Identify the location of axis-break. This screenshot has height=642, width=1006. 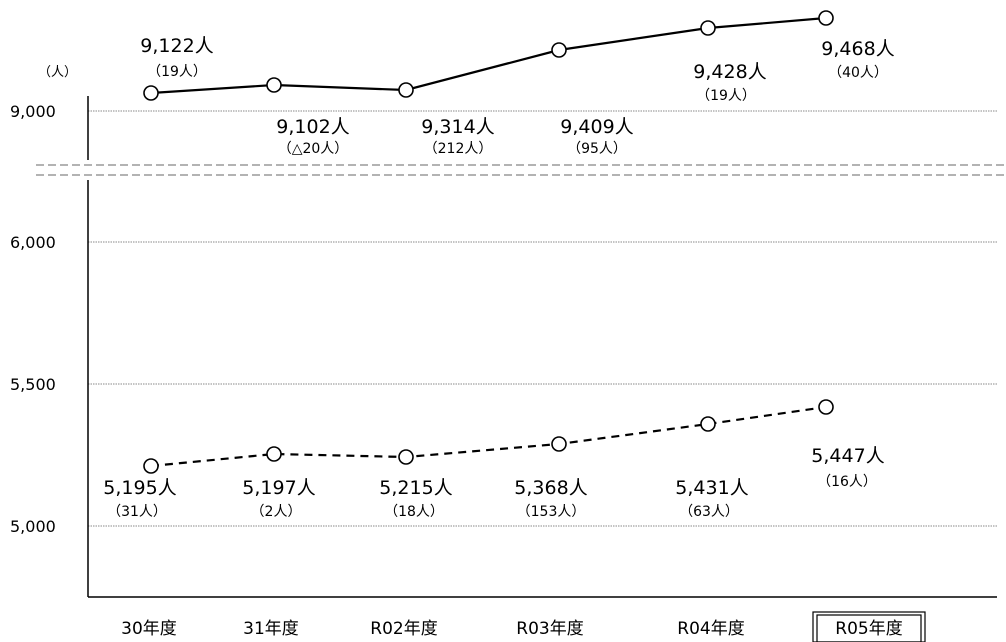
(518, 170).